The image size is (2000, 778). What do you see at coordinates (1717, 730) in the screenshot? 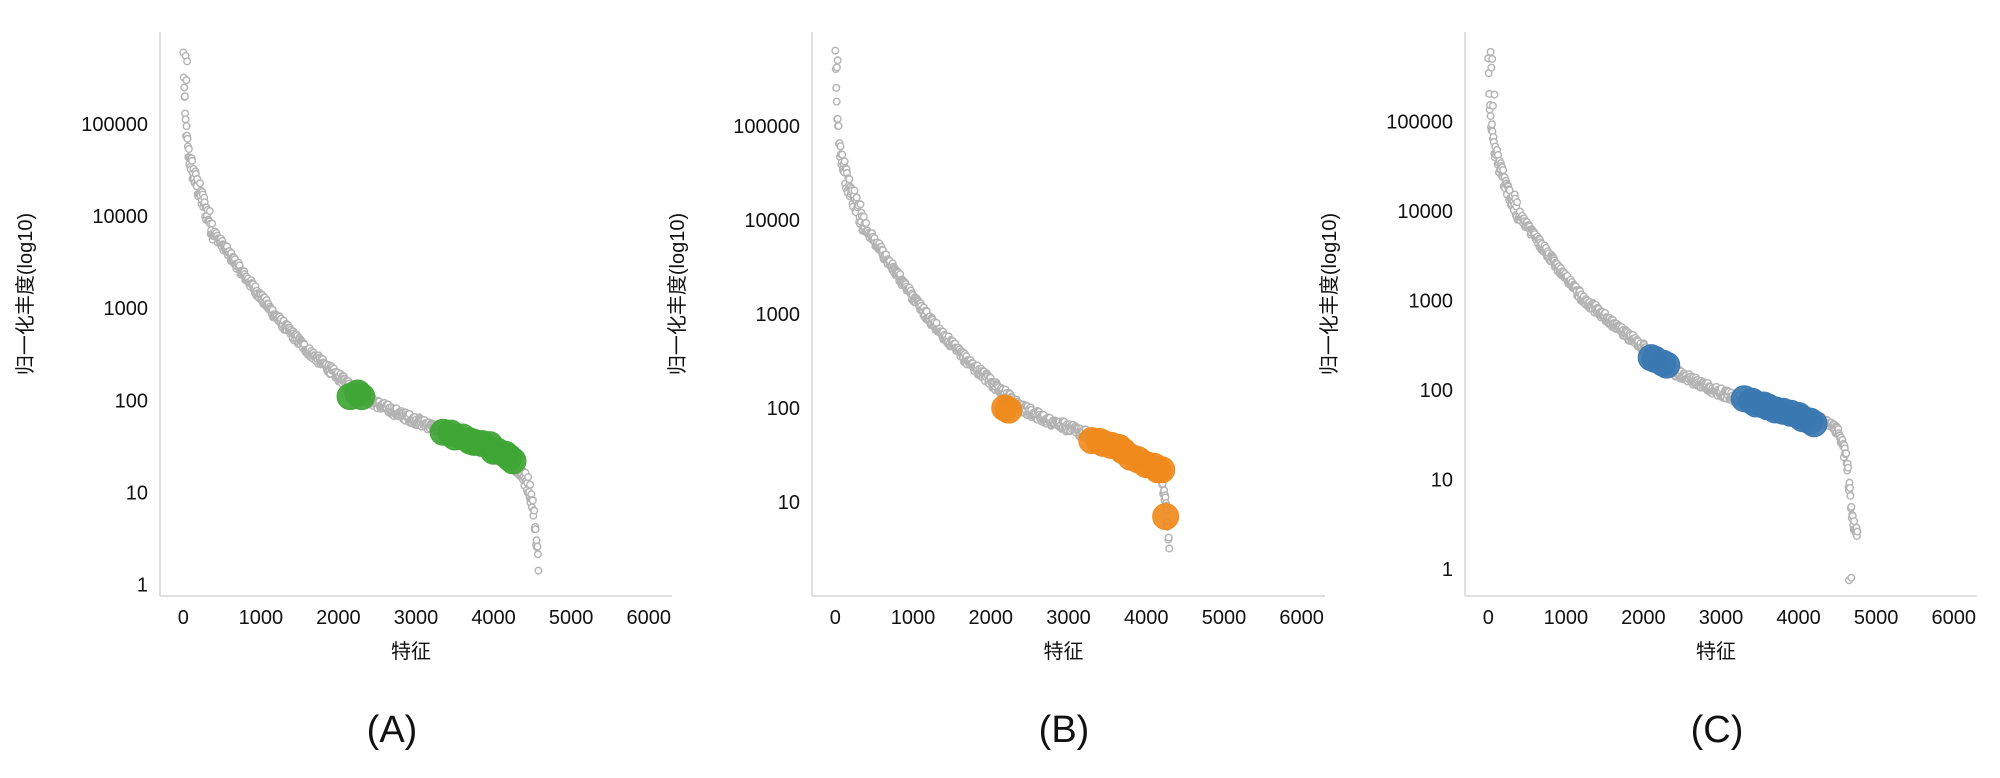
I see `panel-label: (C)` at bounding box center [1717, 730].